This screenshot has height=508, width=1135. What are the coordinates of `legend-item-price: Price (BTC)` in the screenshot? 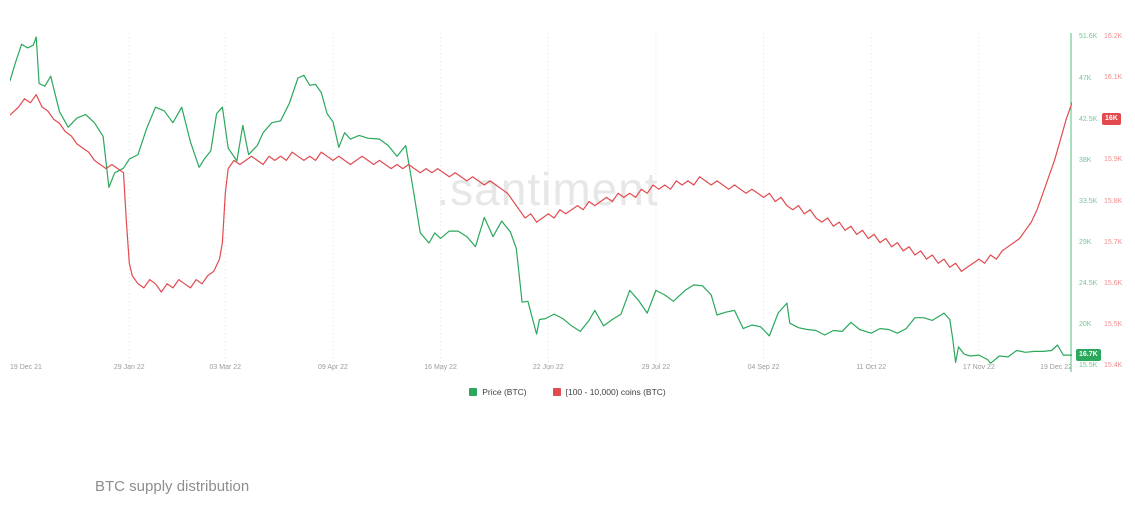 It's located at (498, 392).